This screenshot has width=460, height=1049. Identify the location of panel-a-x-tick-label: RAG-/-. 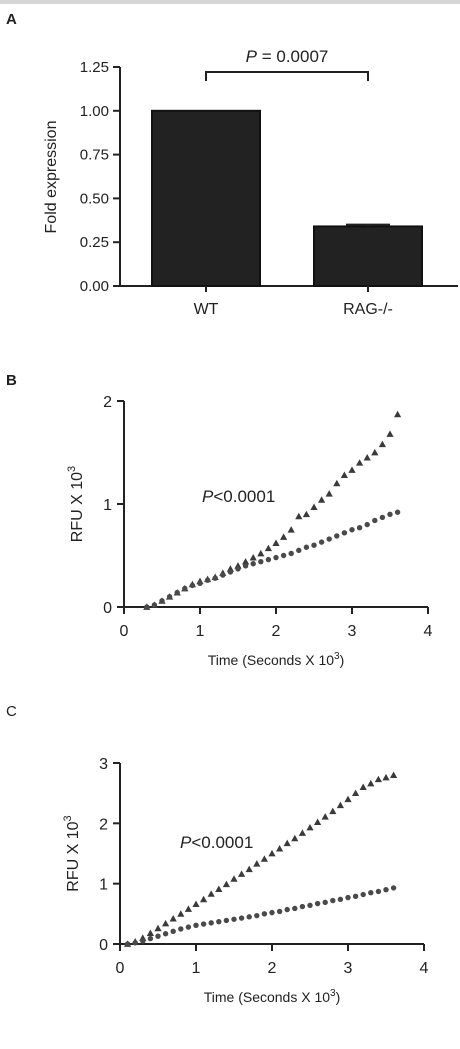
(368, 309).